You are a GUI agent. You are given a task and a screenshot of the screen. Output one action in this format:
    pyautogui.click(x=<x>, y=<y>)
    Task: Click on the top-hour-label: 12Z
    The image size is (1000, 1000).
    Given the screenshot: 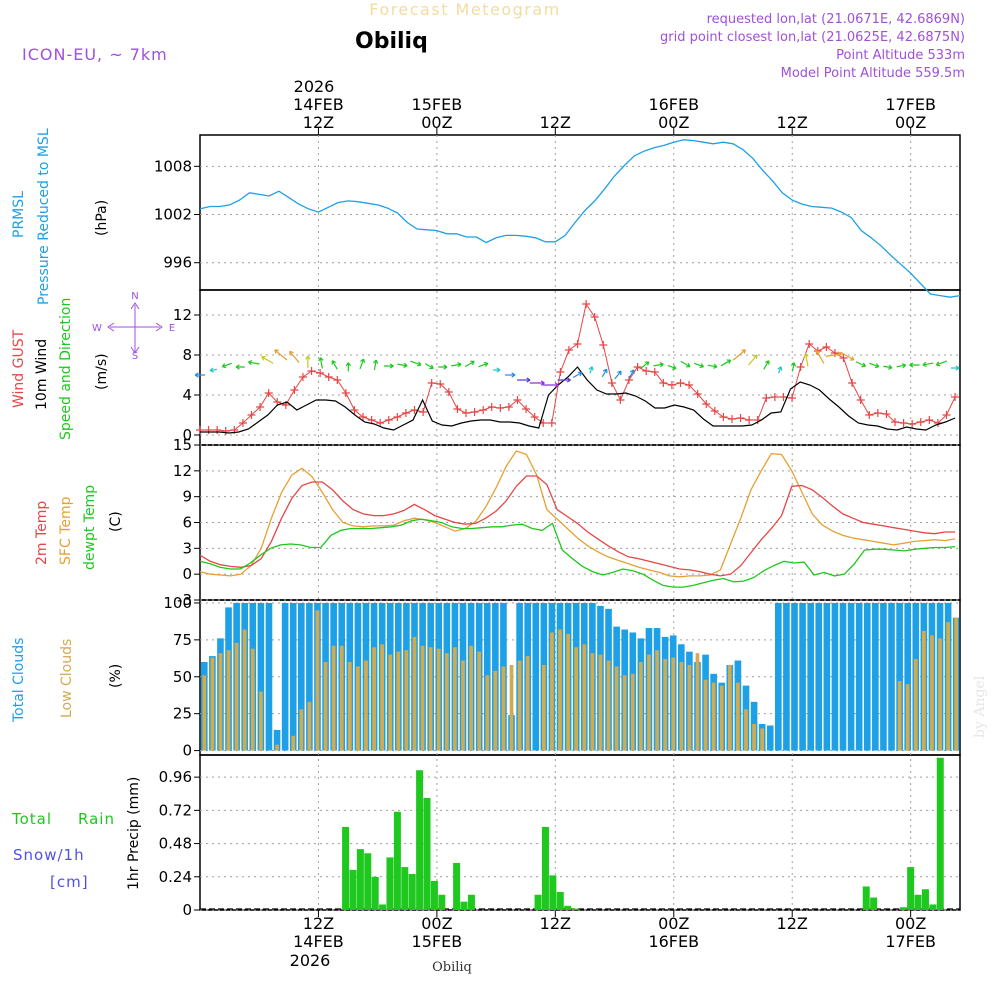 What is the action you would take?
    pyautogui.click(x=792, y=122)
    